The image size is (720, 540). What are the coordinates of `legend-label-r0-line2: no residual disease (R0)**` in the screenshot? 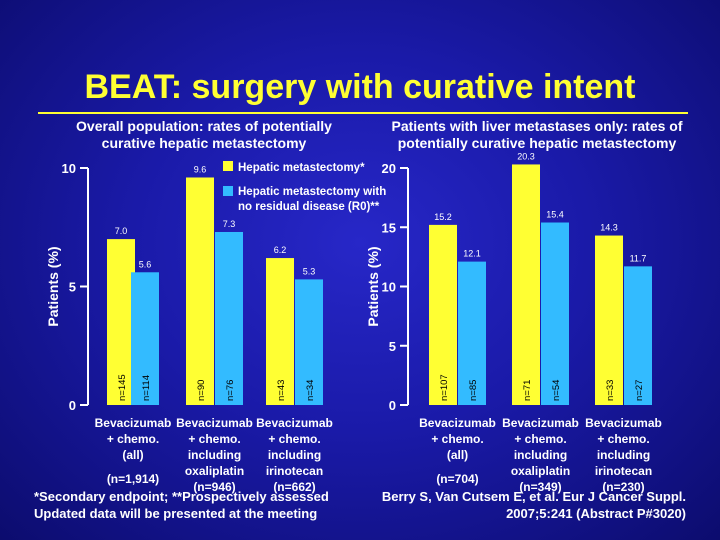 It's located at (309, 207).